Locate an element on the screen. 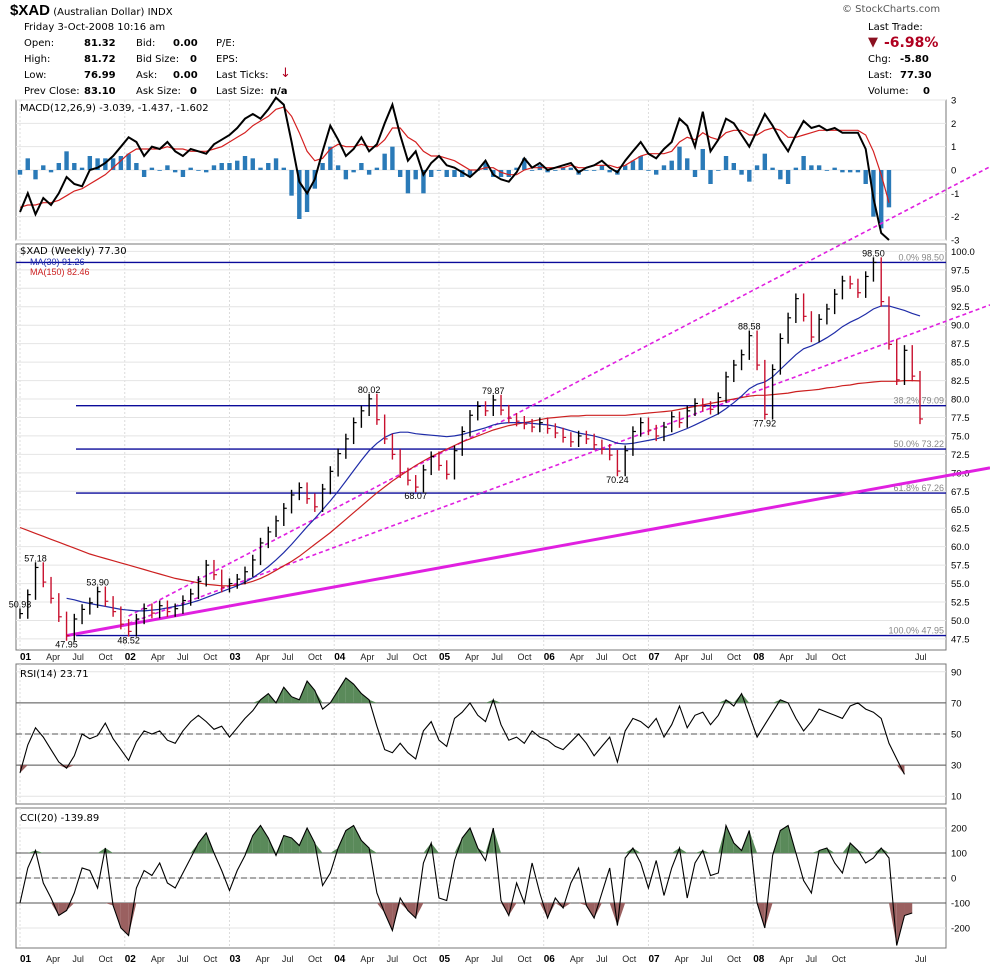 This screenshot has width=990, height=970. y-tick-label: 72.5 is located at coordinates (960, 455).